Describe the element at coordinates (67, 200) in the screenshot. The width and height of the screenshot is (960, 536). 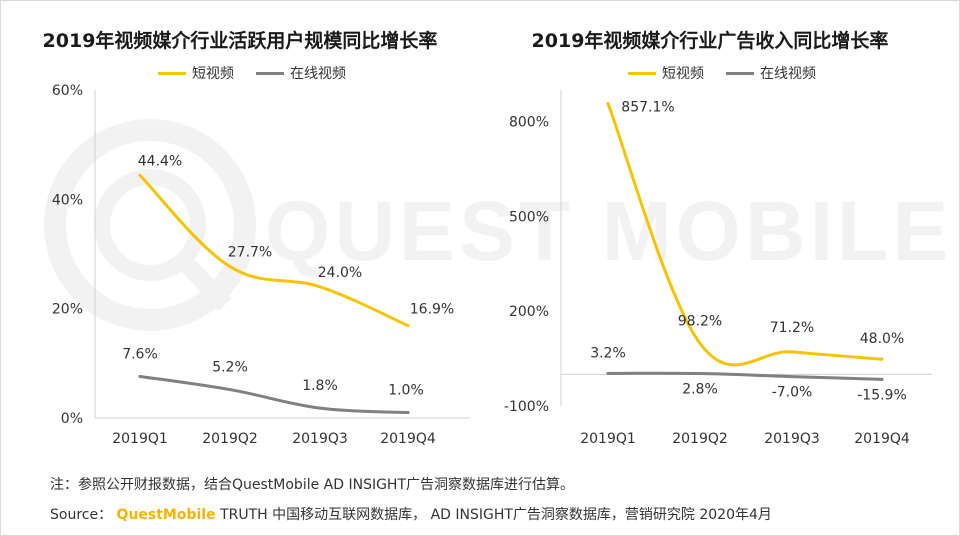
I see `y-tick-label: 40%` at that location.